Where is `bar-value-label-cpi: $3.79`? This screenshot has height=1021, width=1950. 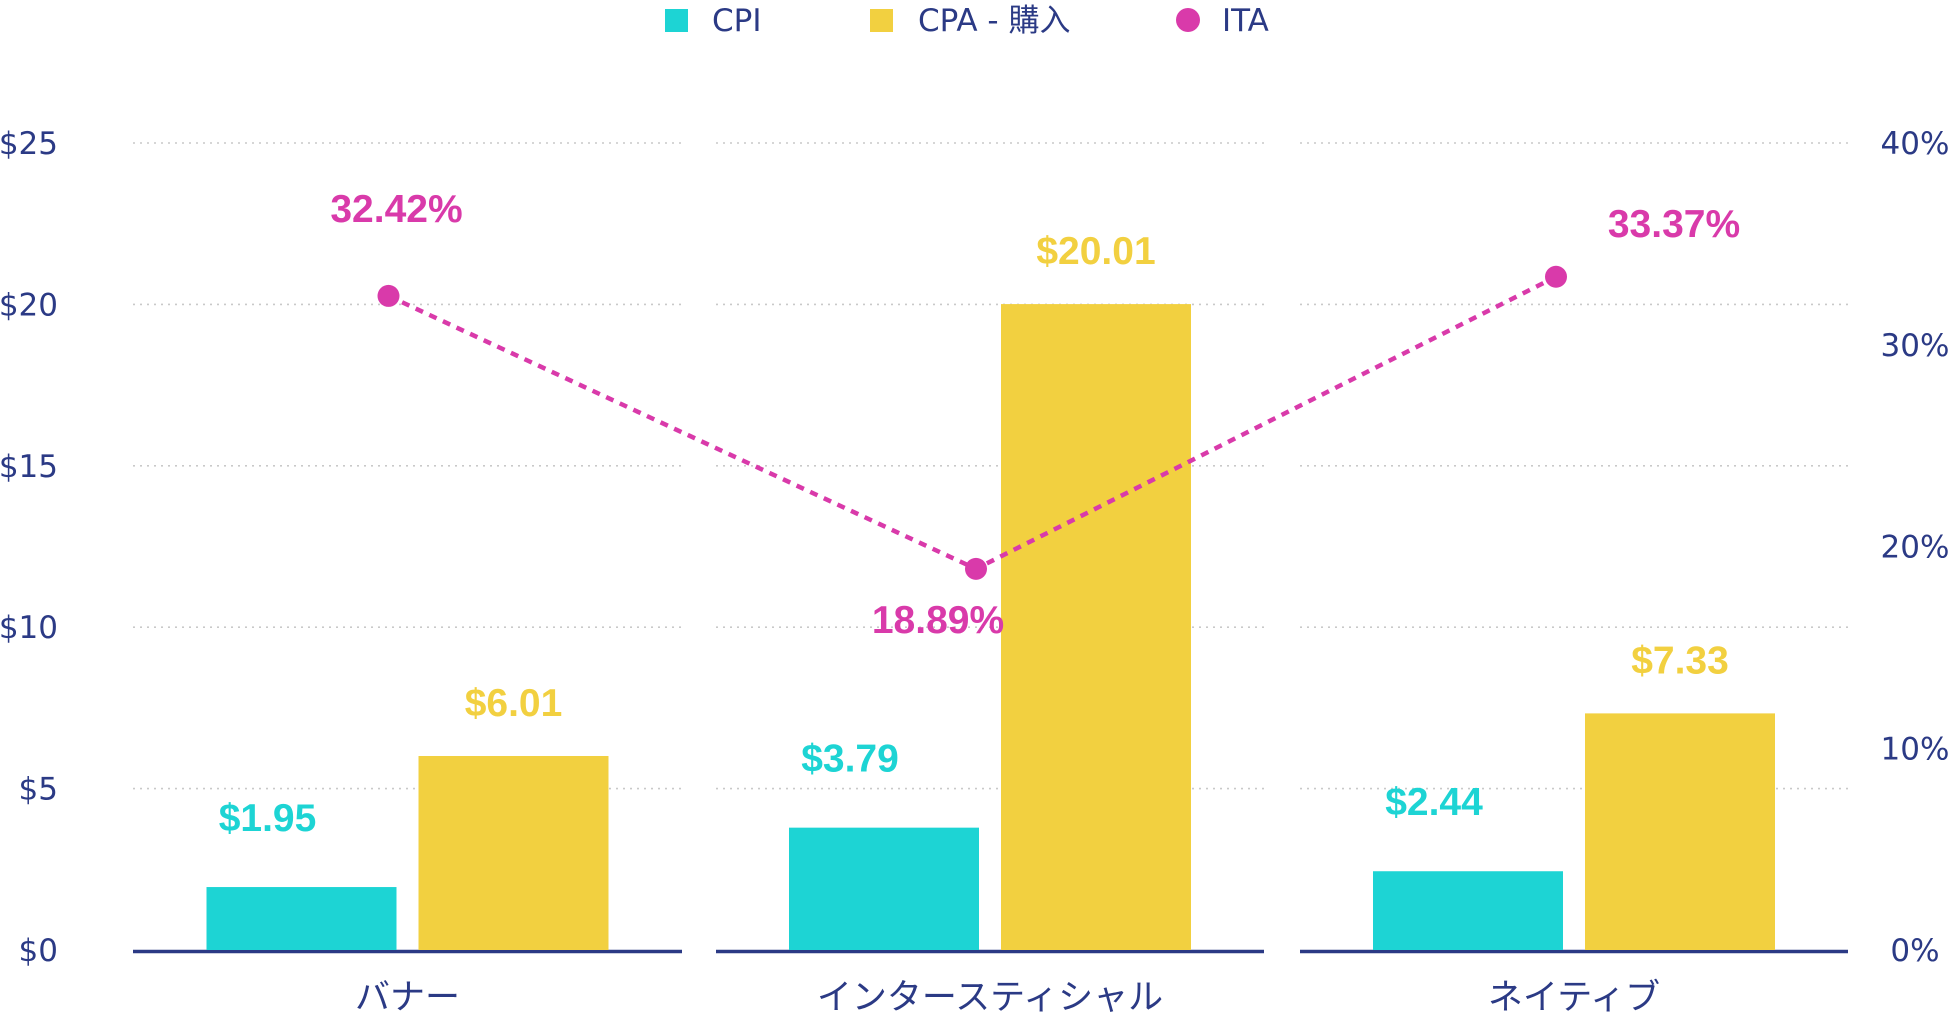
bar-value-label-cpi: $3.79 is located at coordinates (850, 759).